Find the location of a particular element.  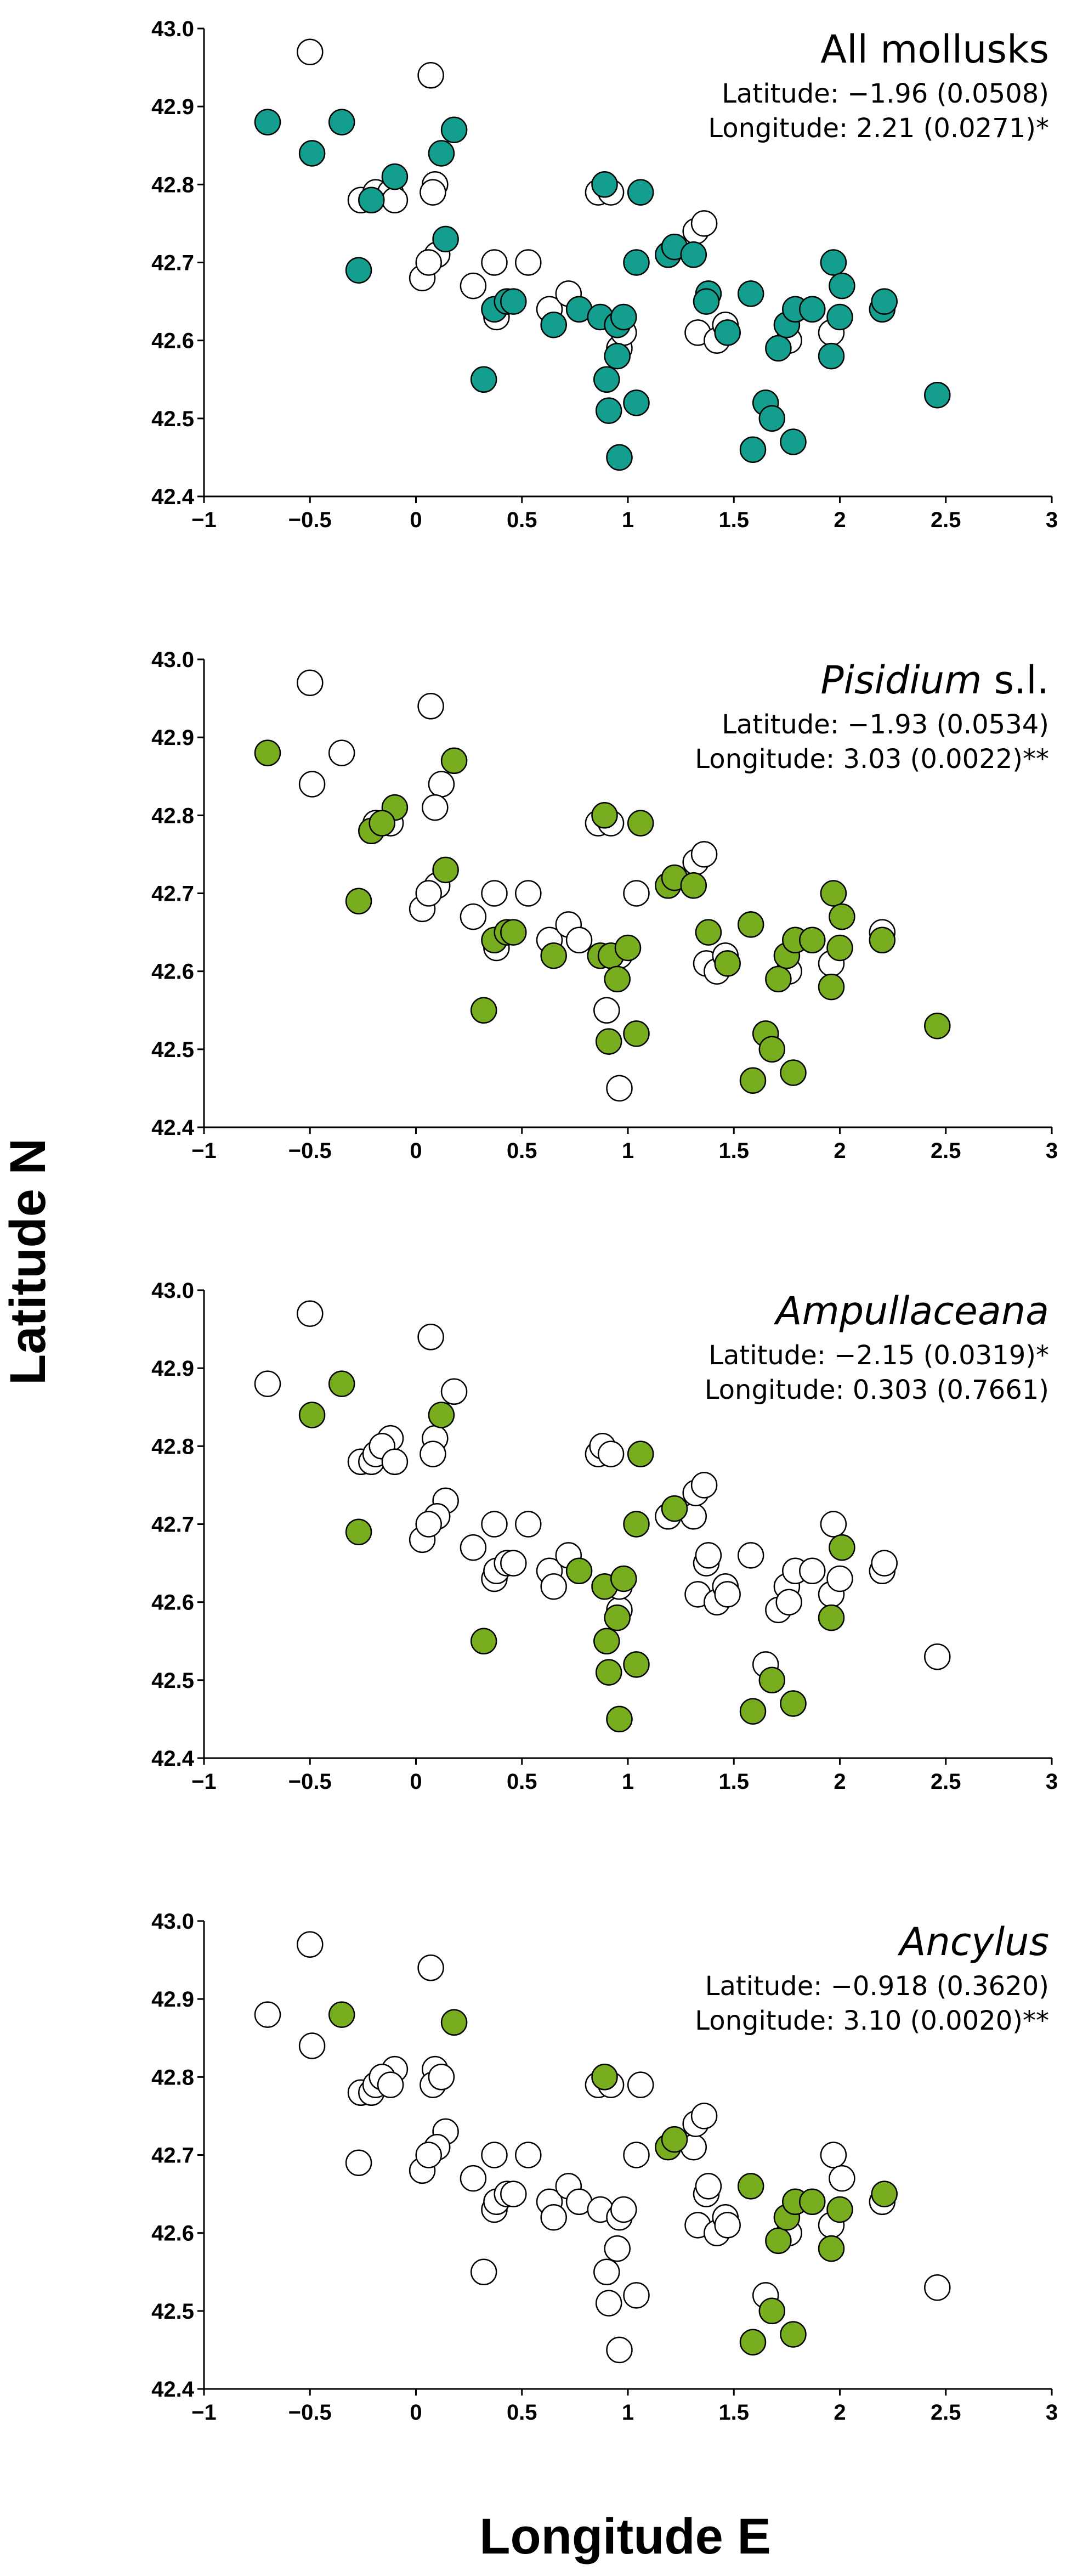

x-tick-label: 0.5 is located at coordinates (522, 520).